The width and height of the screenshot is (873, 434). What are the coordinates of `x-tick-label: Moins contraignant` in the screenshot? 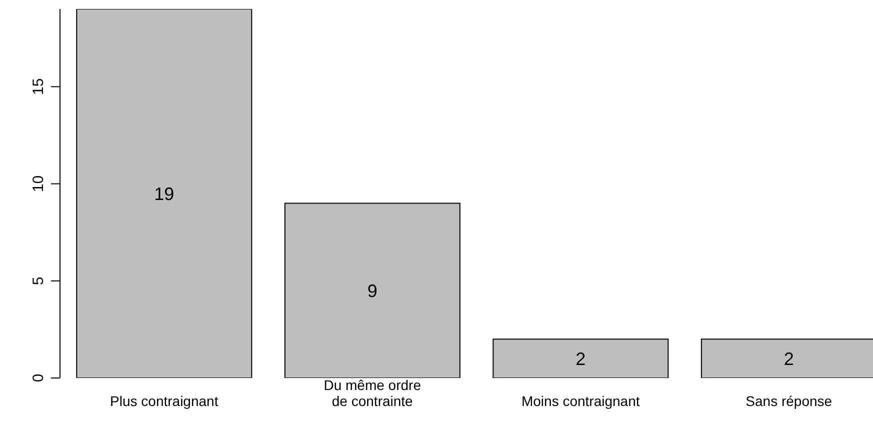 It's located at (580, 401).